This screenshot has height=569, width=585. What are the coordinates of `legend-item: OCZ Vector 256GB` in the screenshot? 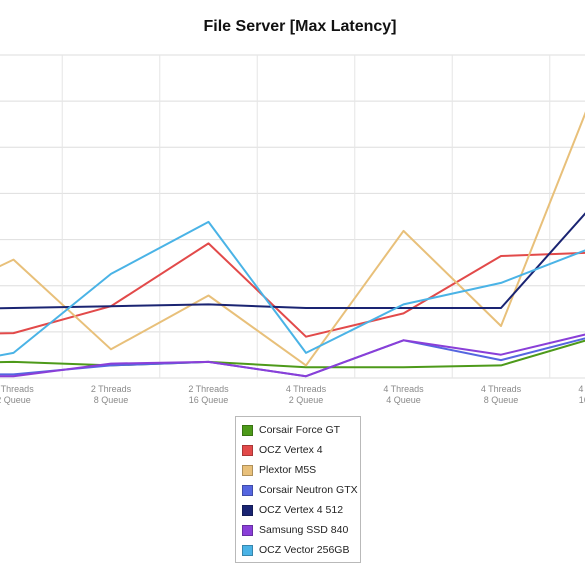 It's located at (301, 550).